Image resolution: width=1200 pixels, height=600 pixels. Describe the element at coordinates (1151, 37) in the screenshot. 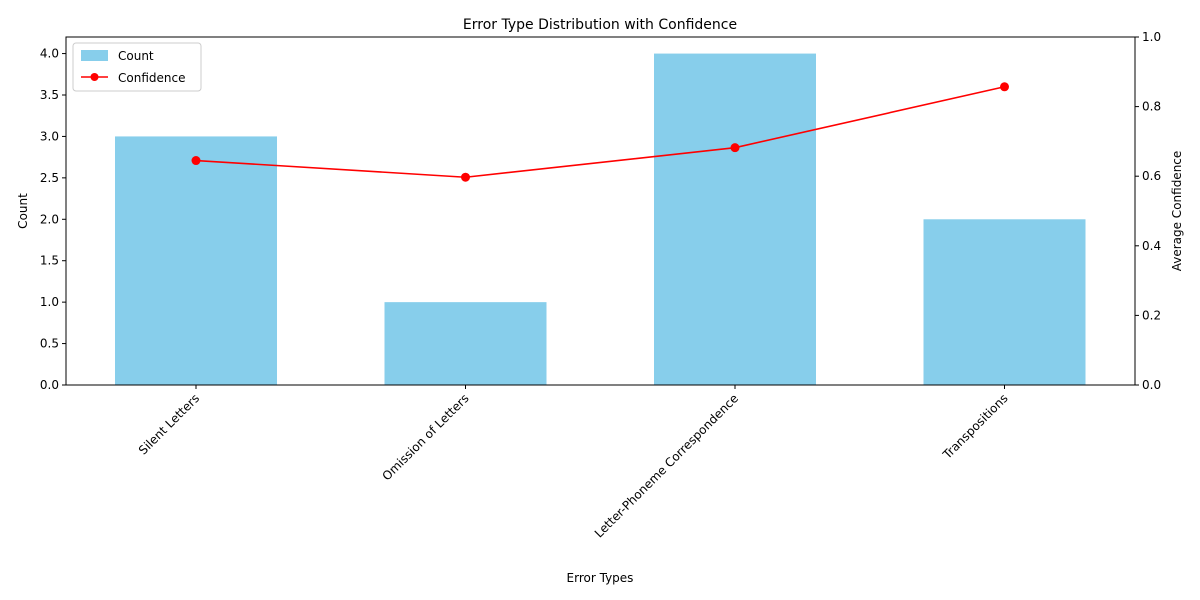

I see `y2-tick-label-5: 1.0` at that location.